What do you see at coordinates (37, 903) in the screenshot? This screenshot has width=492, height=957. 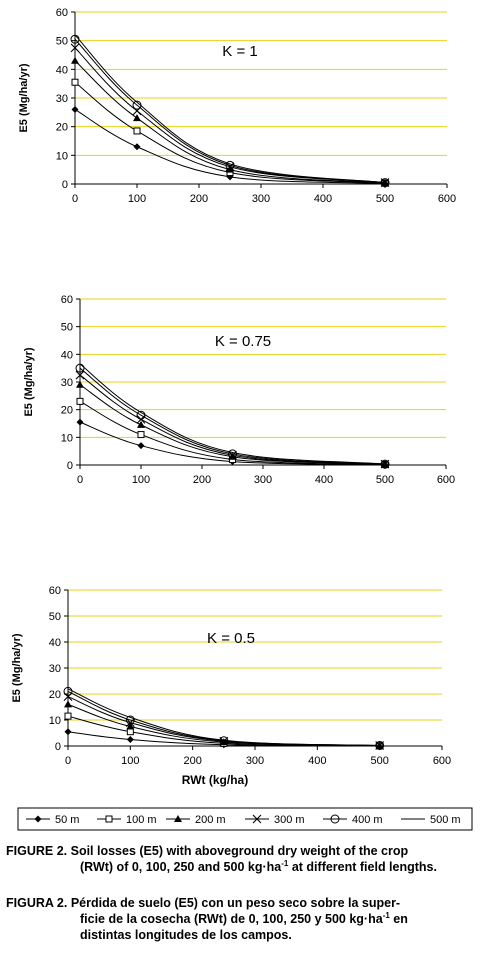 I see `caption-es-lead: FIGURA 2.` at bounding box center [37, 903].